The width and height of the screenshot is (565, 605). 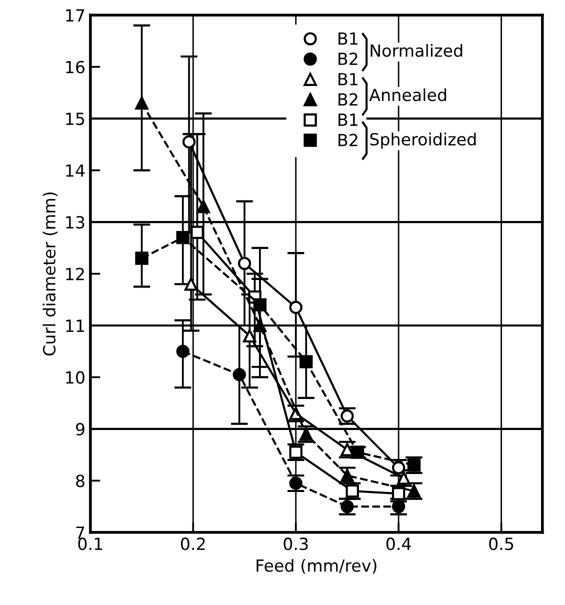 What do you see at coordinates (50, 274) in the screenshot?
I see `y-axis-title: Curl diameter (mm)` at bounding box center [50, 274].